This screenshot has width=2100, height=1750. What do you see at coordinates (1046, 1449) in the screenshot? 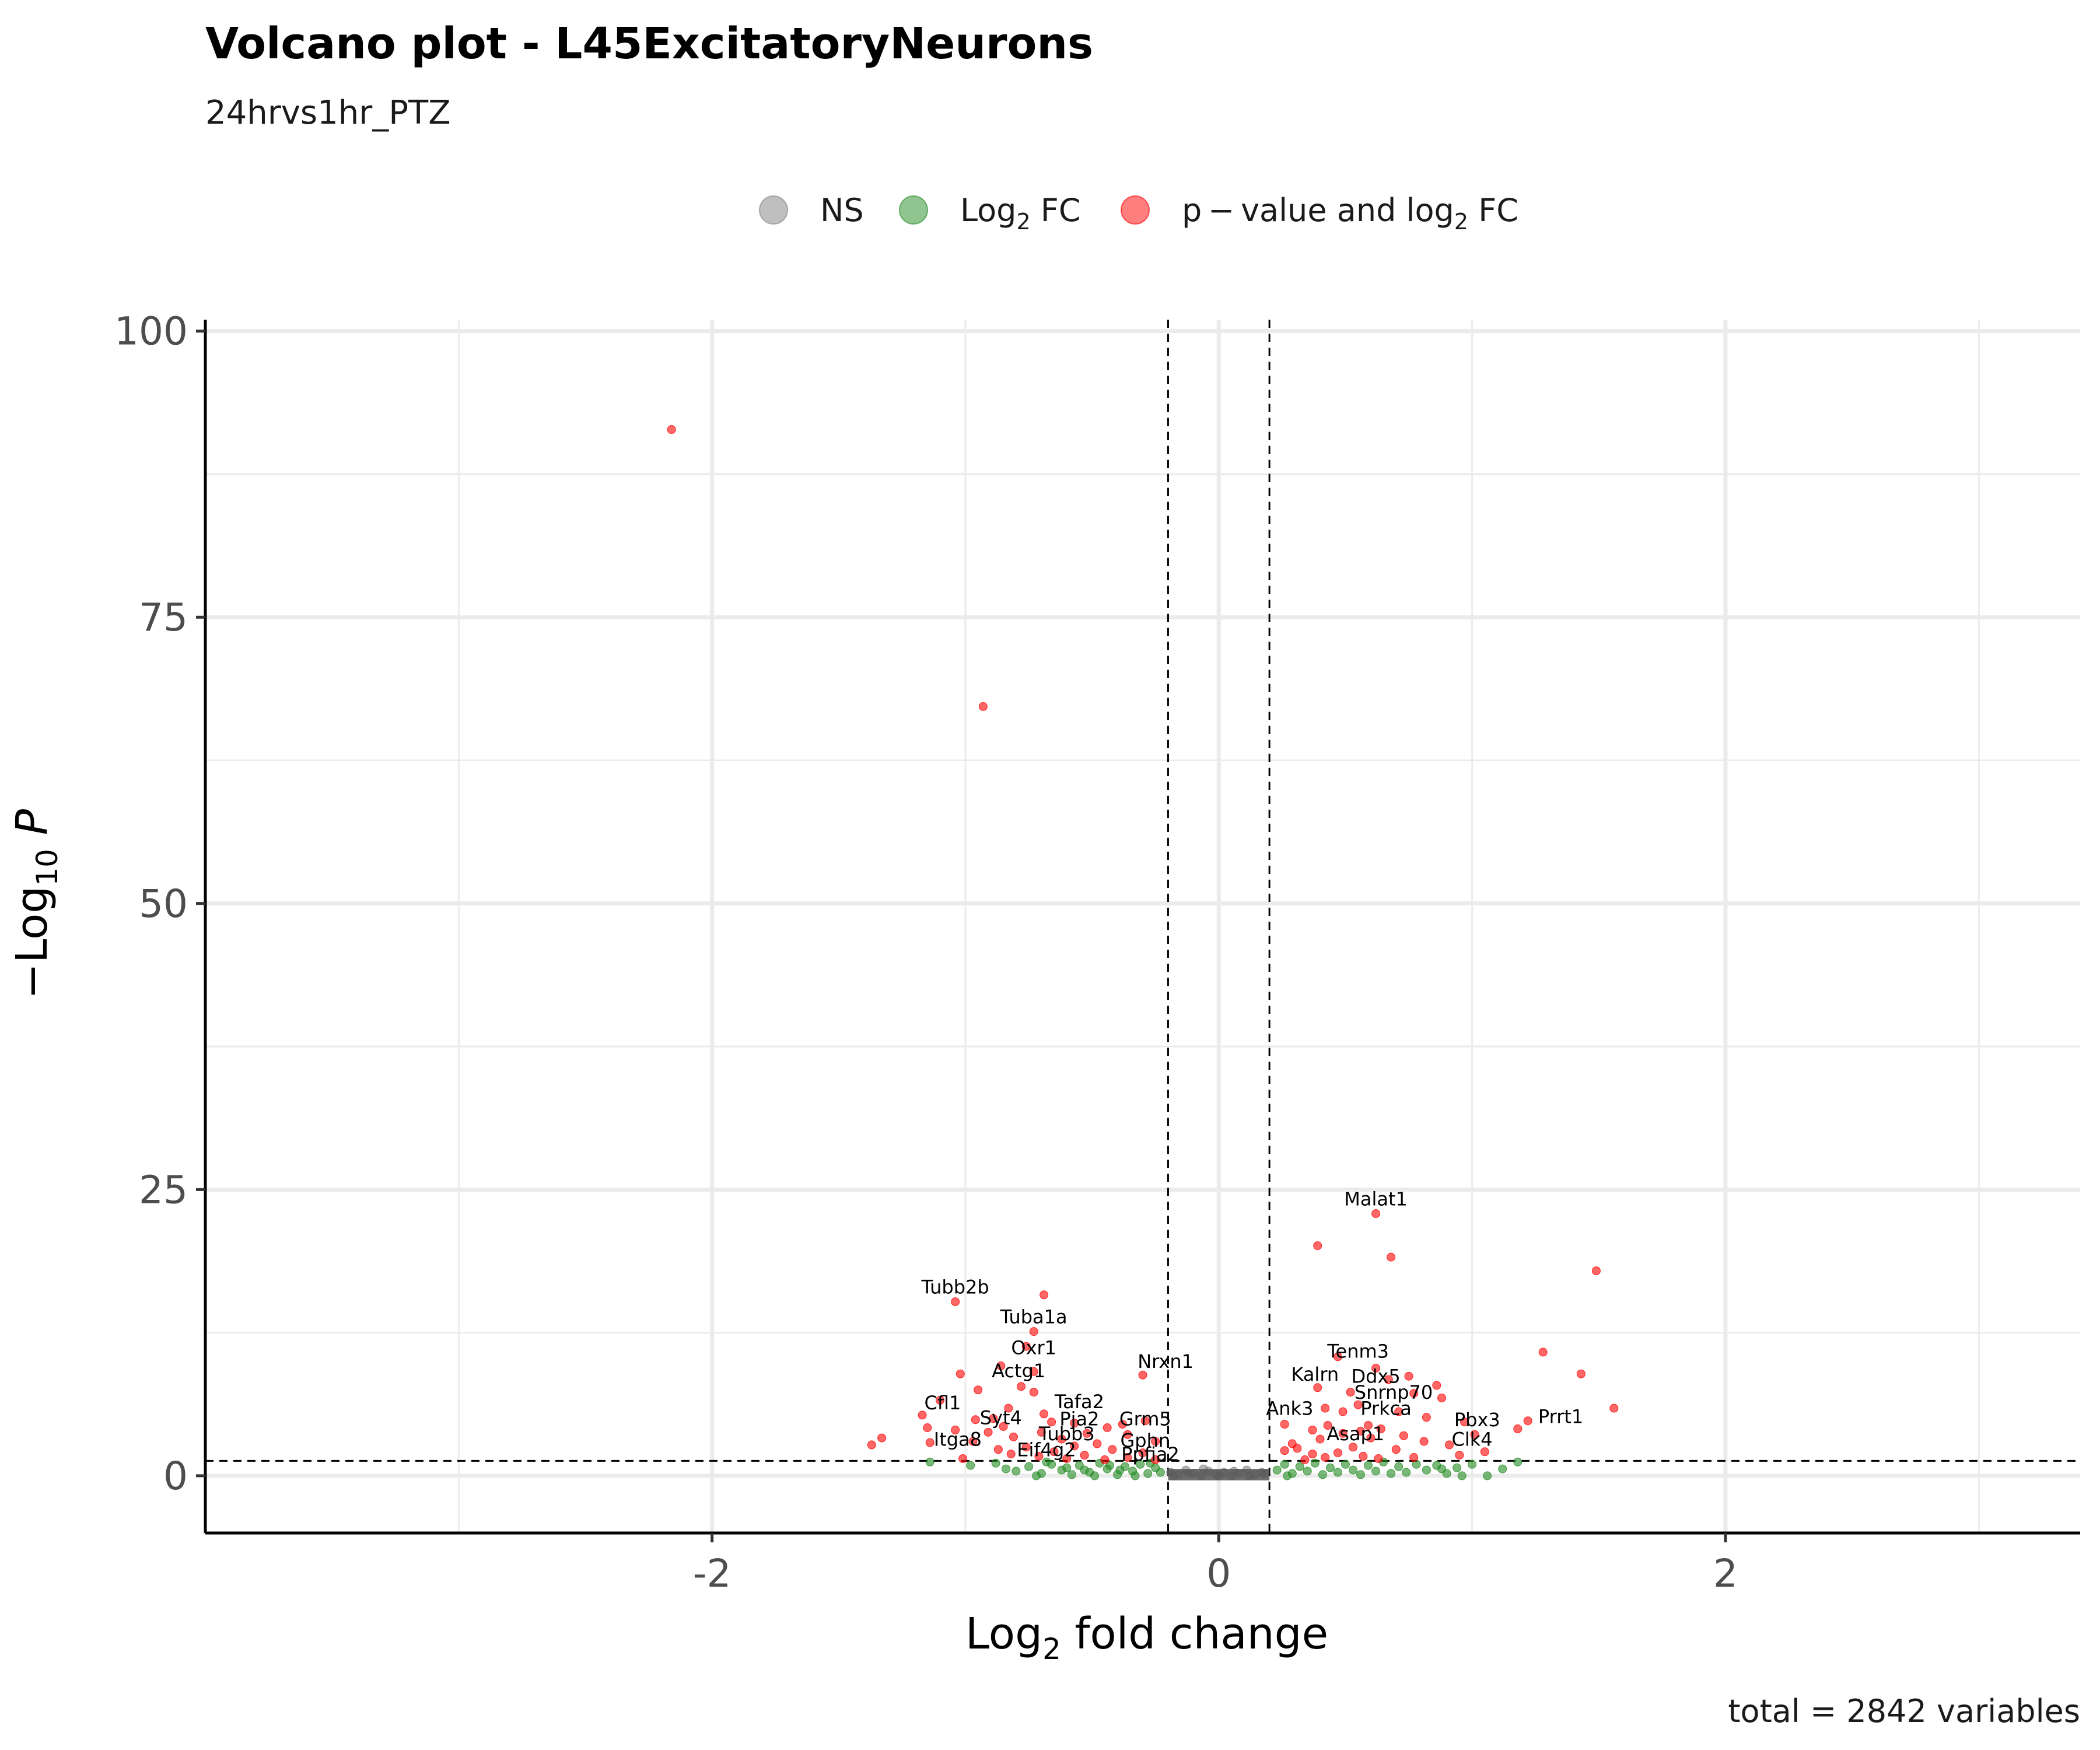
I see `gene-label: Eif4g2` at bounding box center [1046, 1449].